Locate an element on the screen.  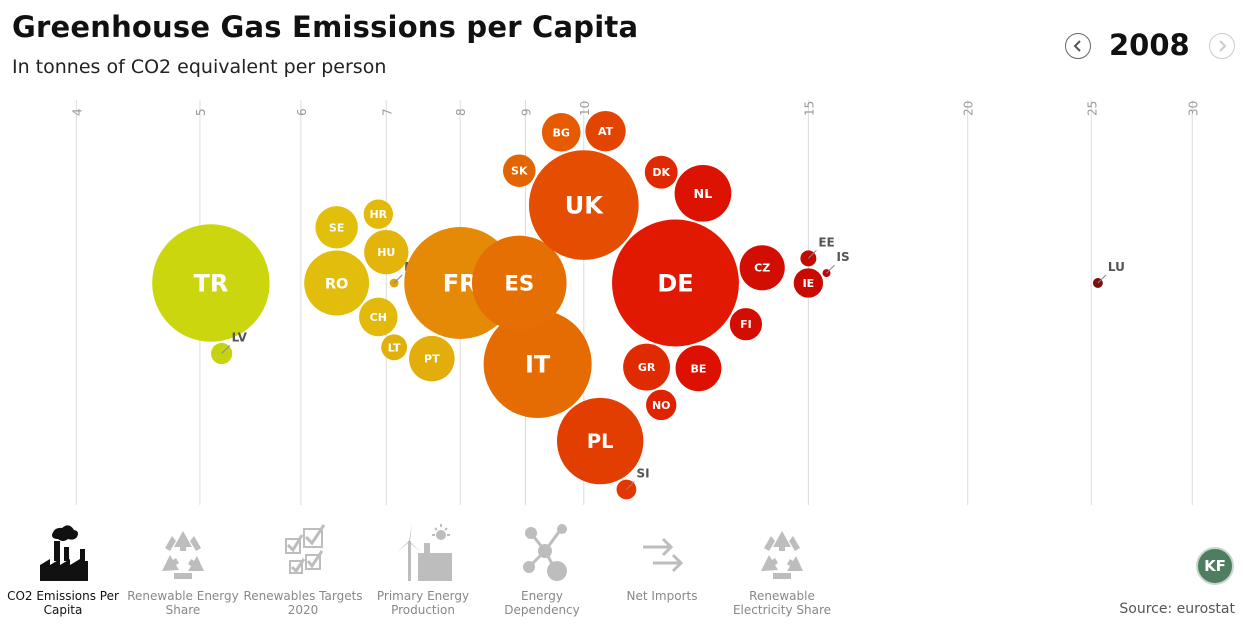
x-tick-label: 6 is located at coordinates (302, 112).